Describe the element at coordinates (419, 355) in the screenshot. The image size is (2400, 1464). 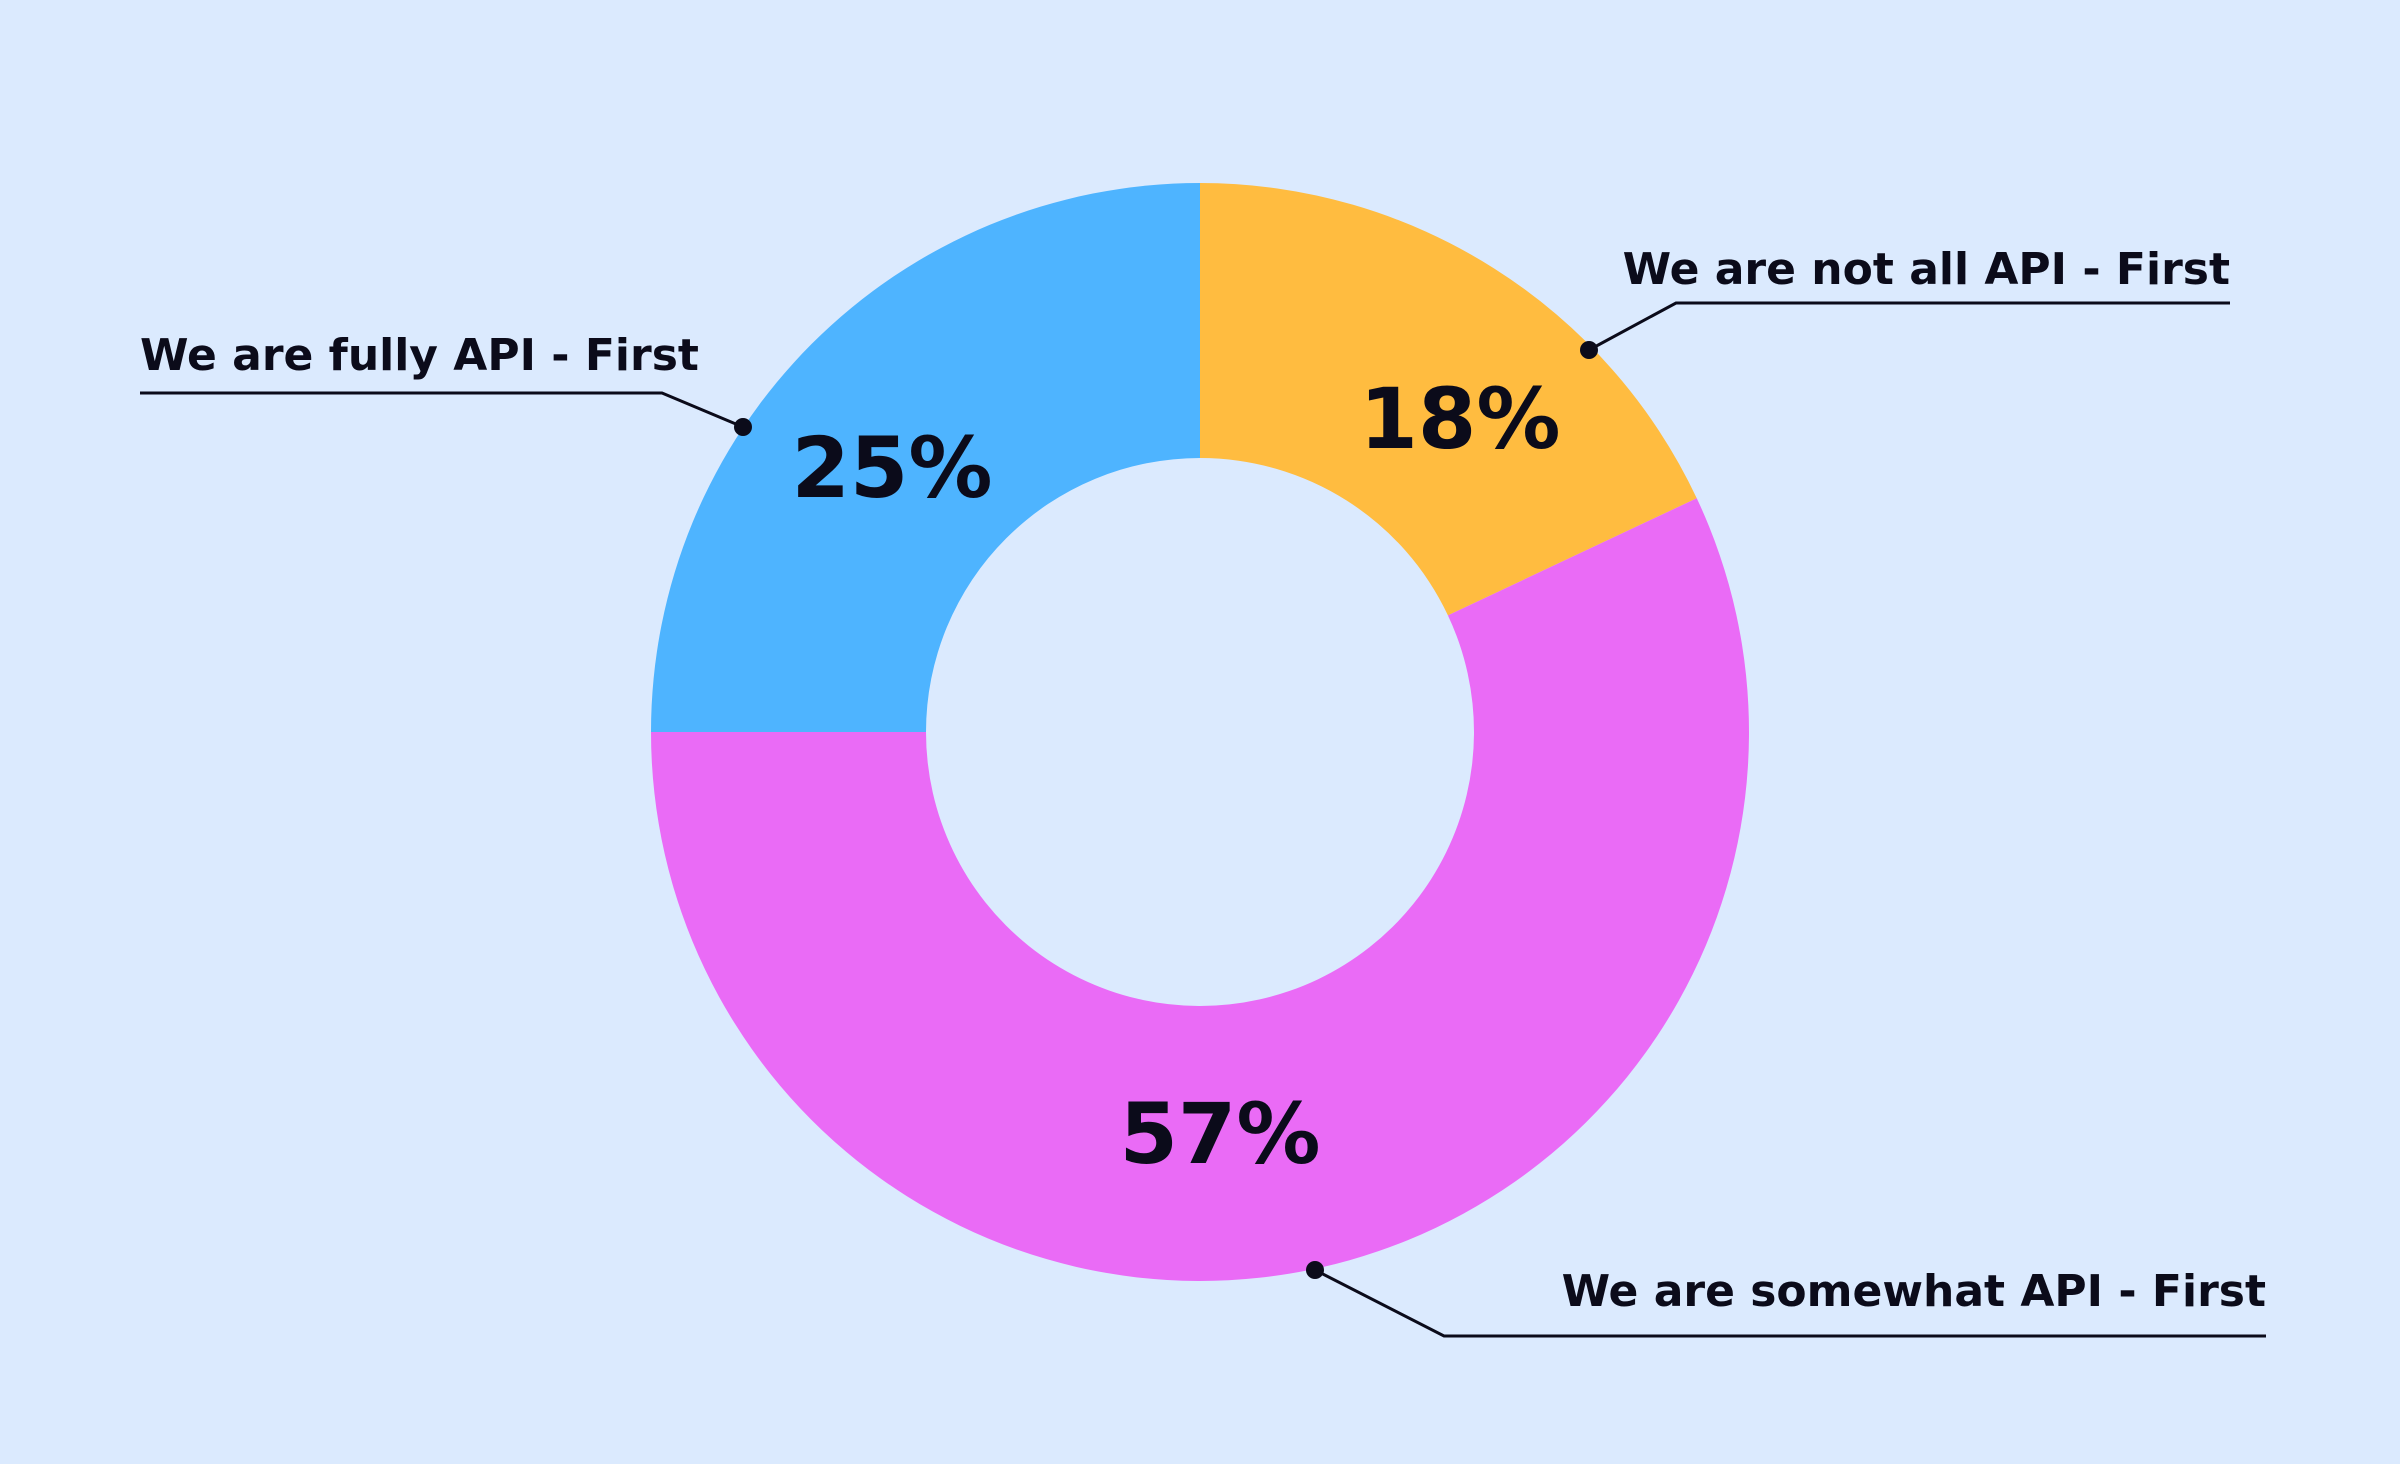
I see `callout-label-we-are-fully-api-first: We are fully API - First` at that location.